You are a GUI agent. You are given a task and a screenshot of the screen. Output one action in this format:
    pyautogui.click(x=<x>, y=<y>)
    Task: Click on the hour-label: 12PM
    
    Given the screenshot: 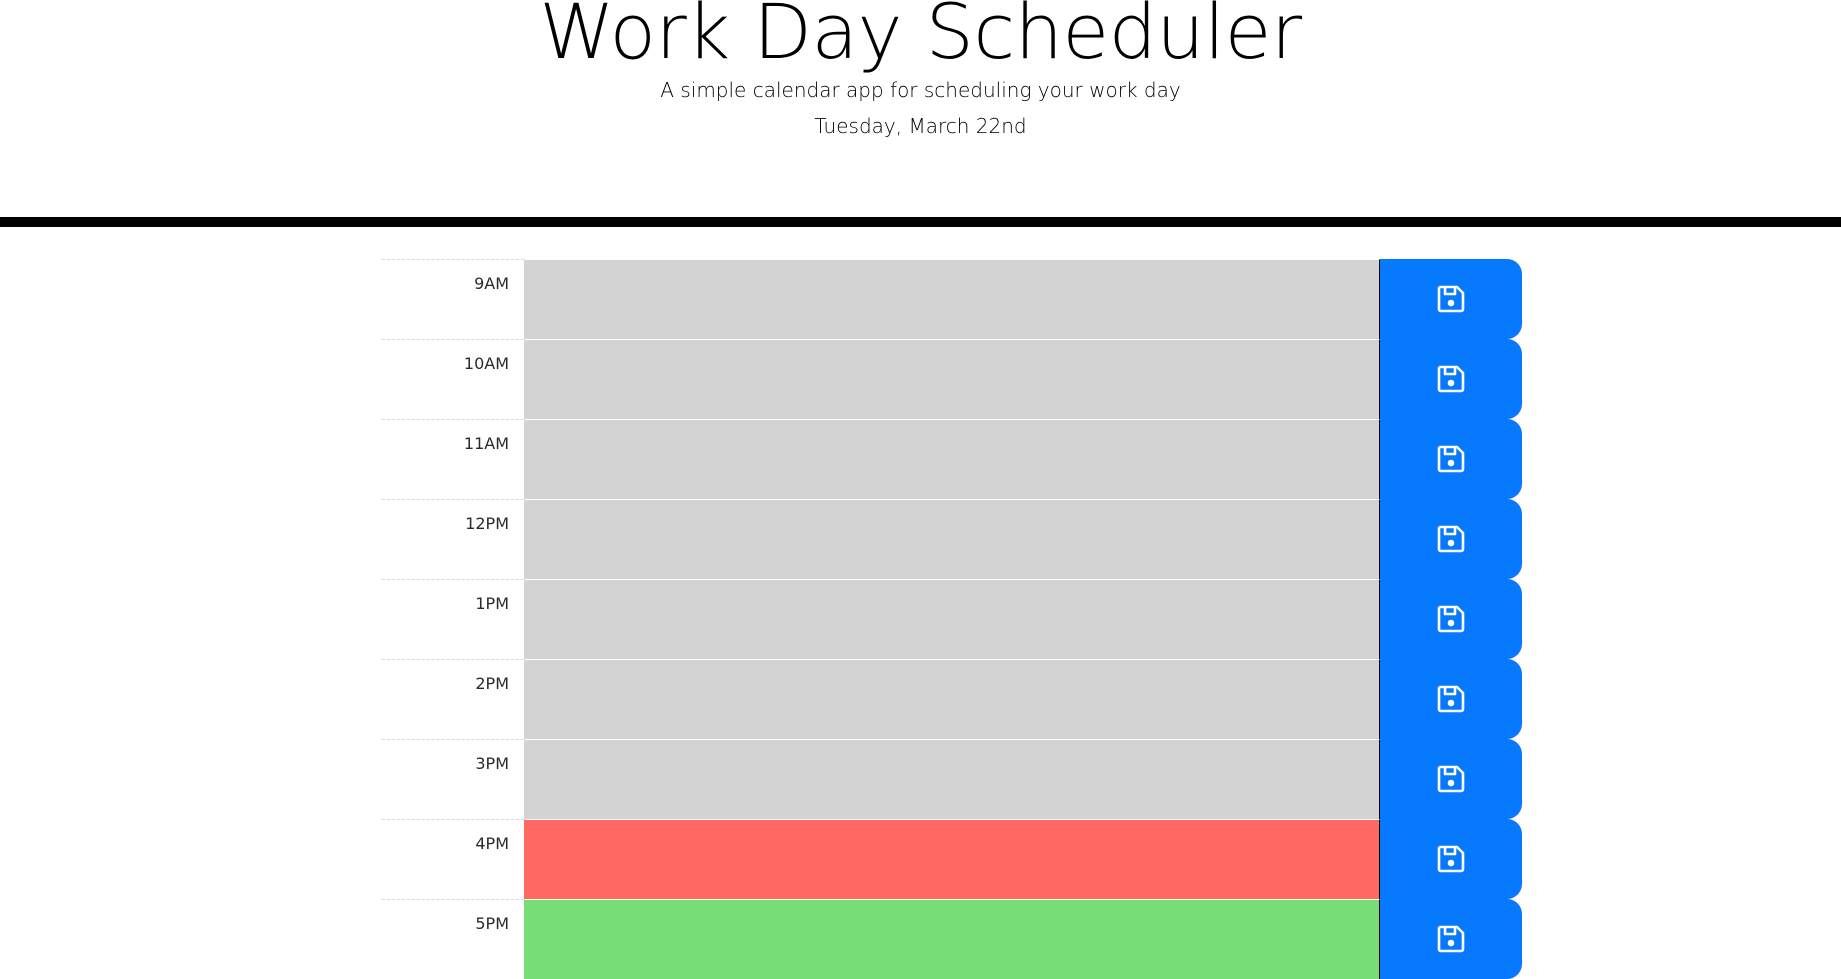 What is the action you would take?
    pyautogui.click(x=453, y=539)
    